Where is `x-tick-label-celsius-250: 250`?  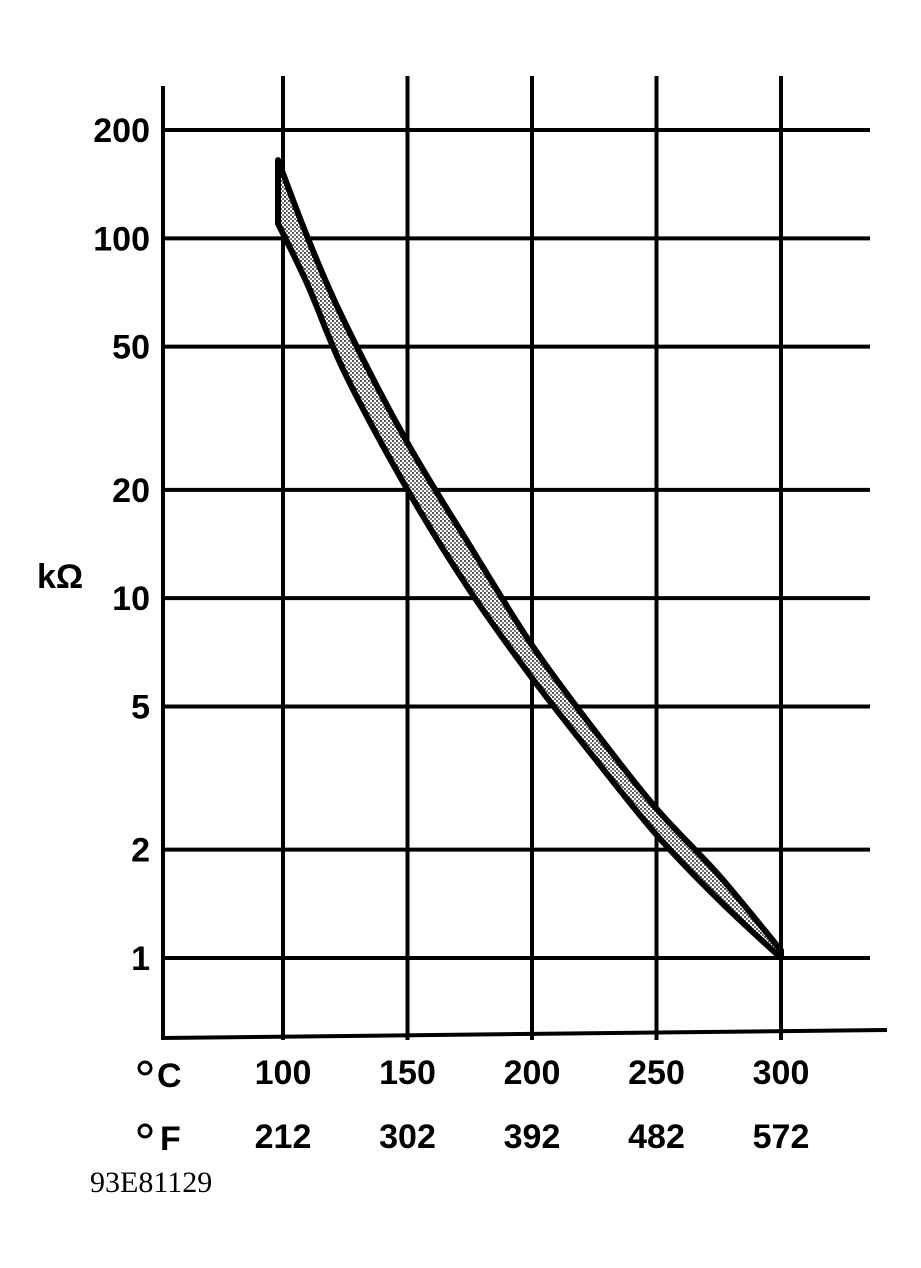 x-tick-label-celsius-250: 250 is located at coordinates (656, 1073).